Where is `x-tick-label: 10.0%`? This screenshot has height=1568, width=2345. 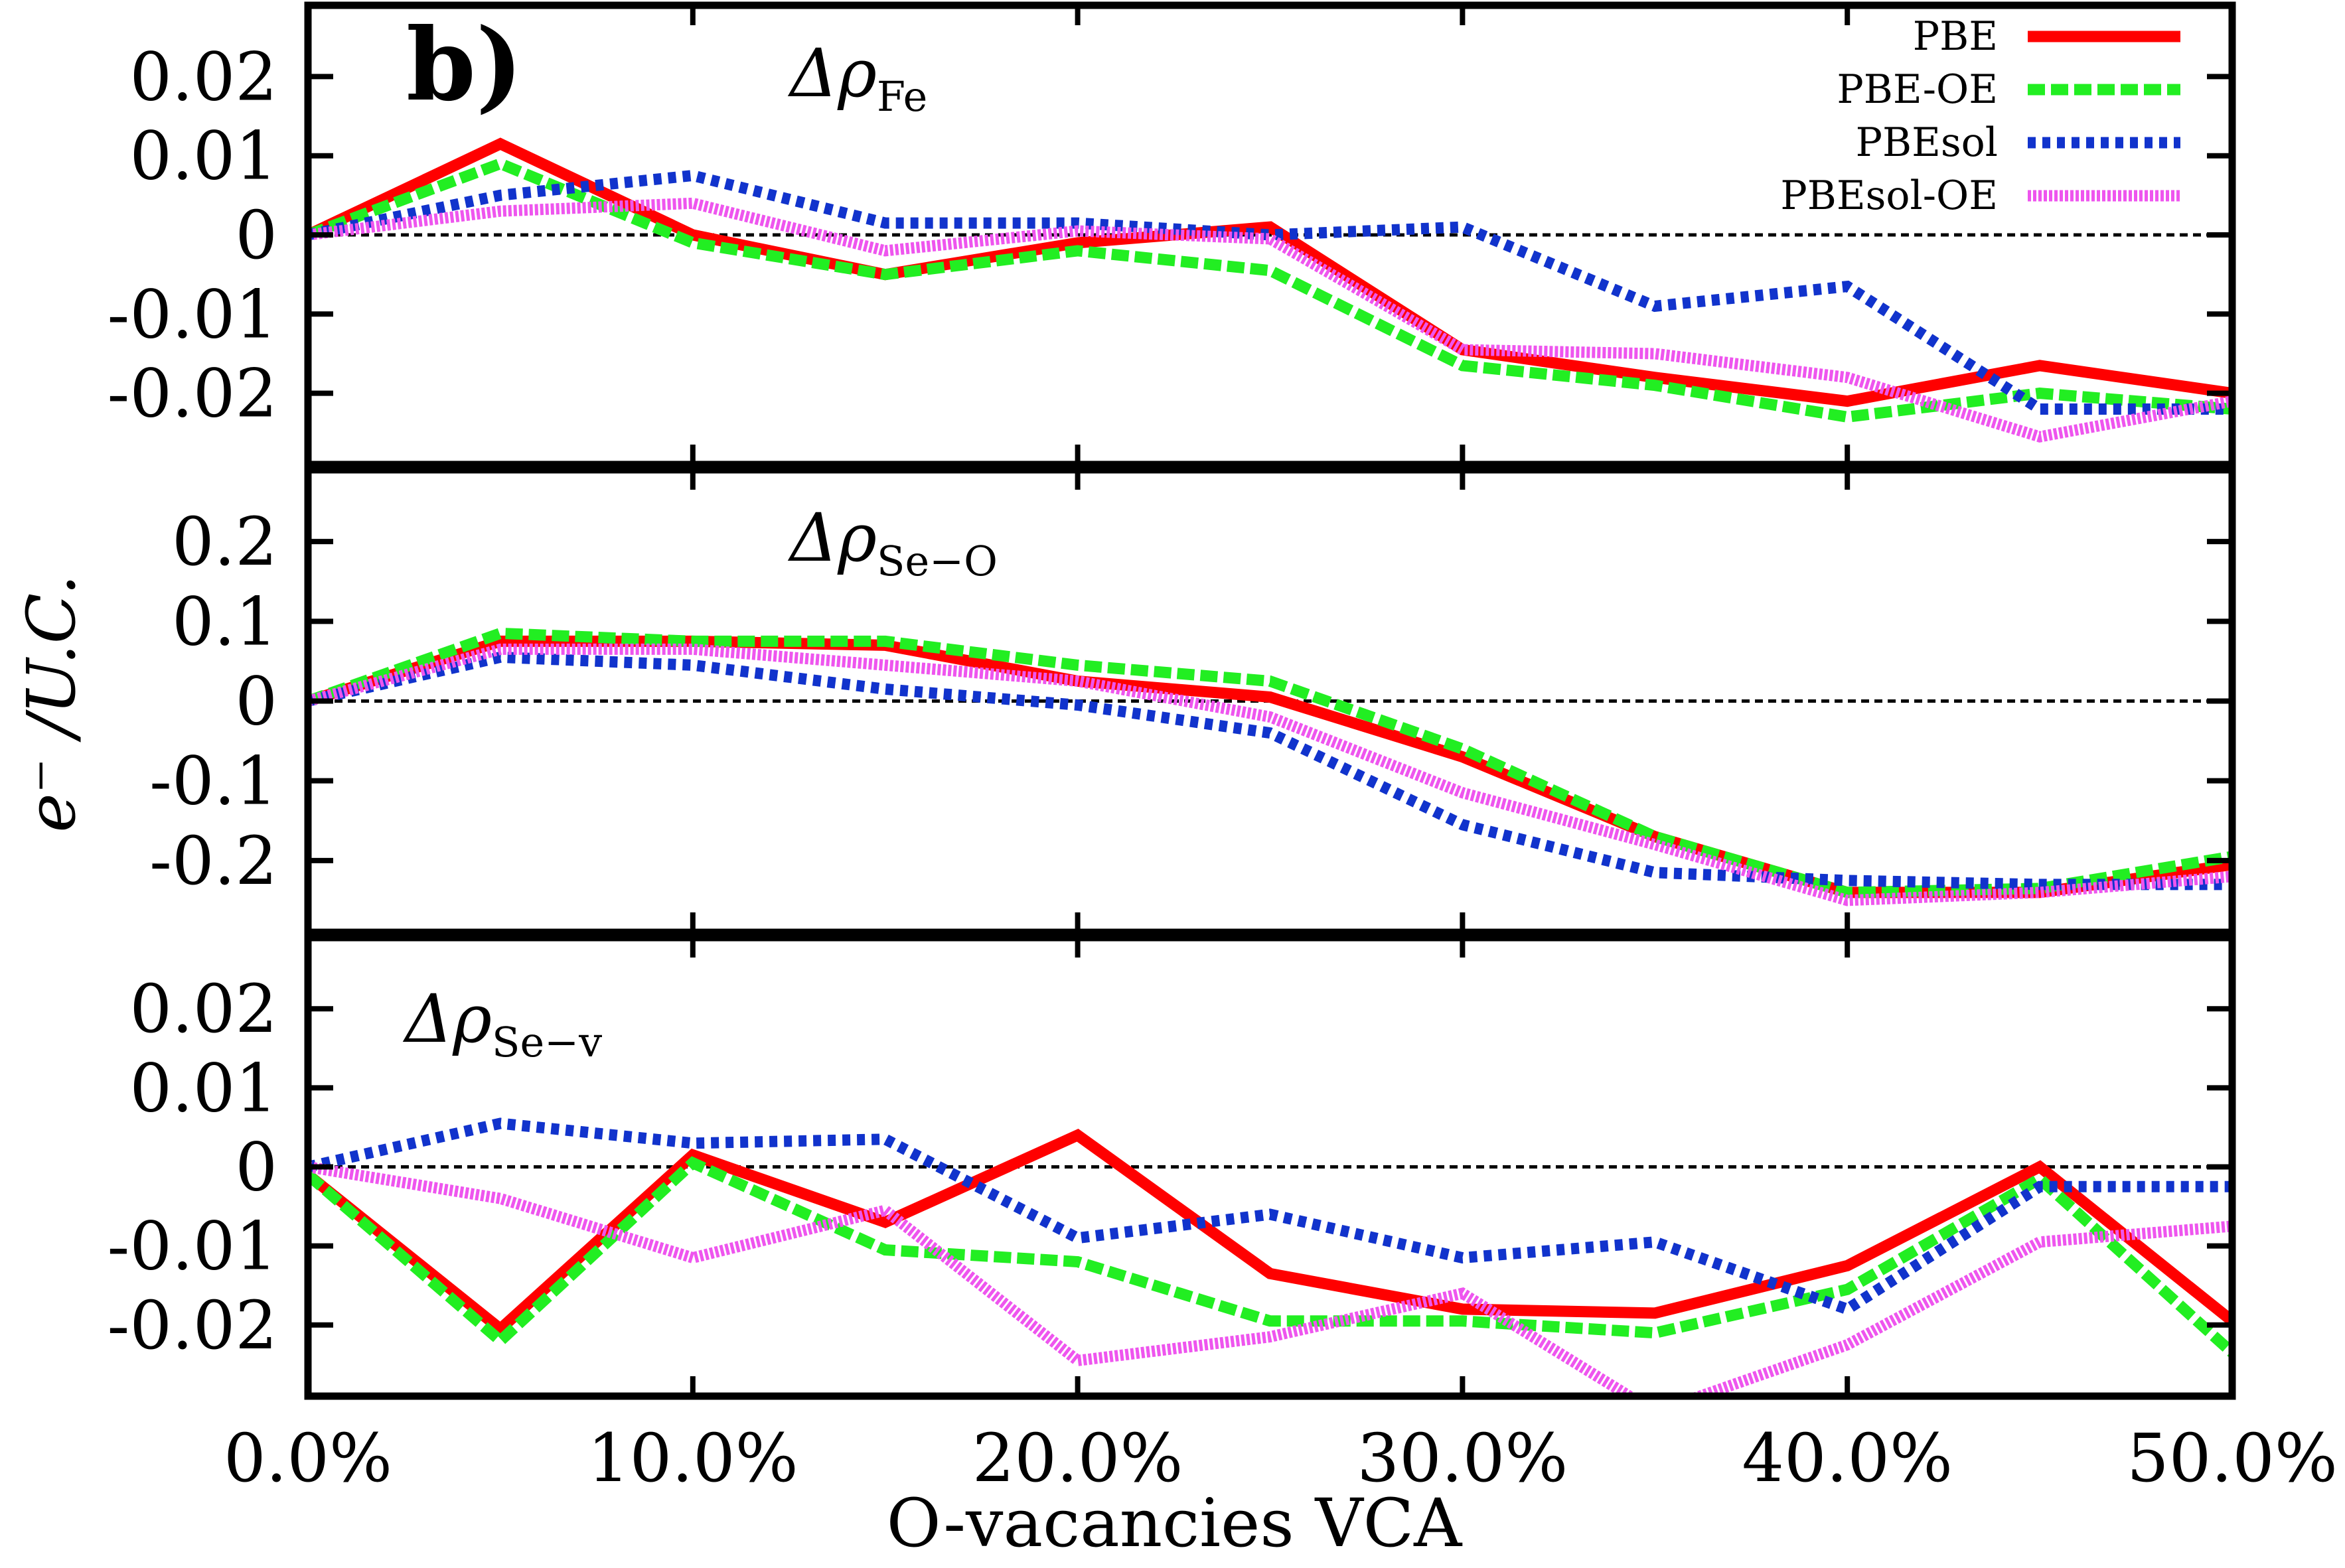 x-tick-label: 10.0% is located at coordinates (692, 1458).